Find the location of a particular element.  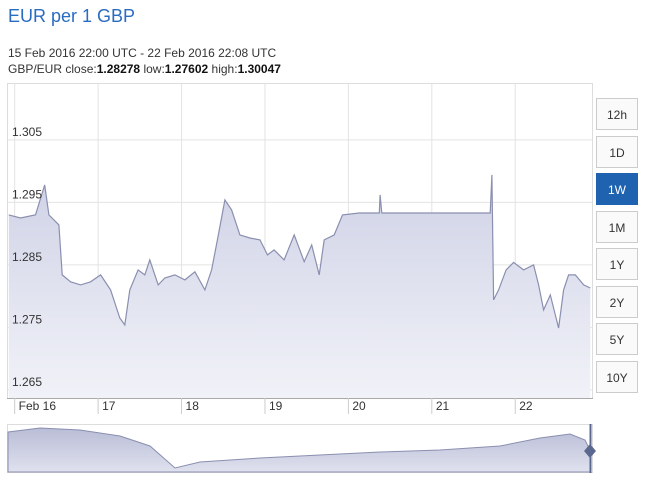

range-button: 1M is located at coordinates (617, 226).